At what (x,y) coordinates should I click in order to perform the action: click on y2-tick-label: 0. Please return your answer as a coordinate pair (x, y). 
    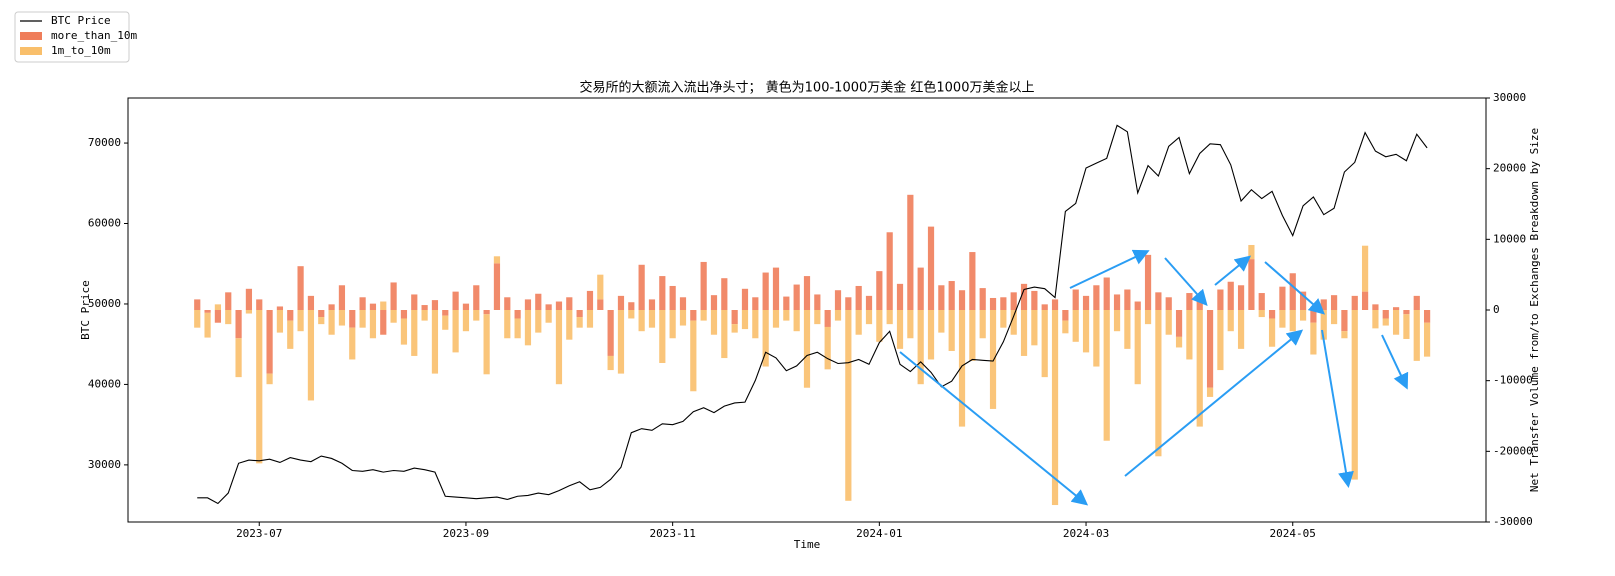
    Looking at the image, I should click on (1496, 309).